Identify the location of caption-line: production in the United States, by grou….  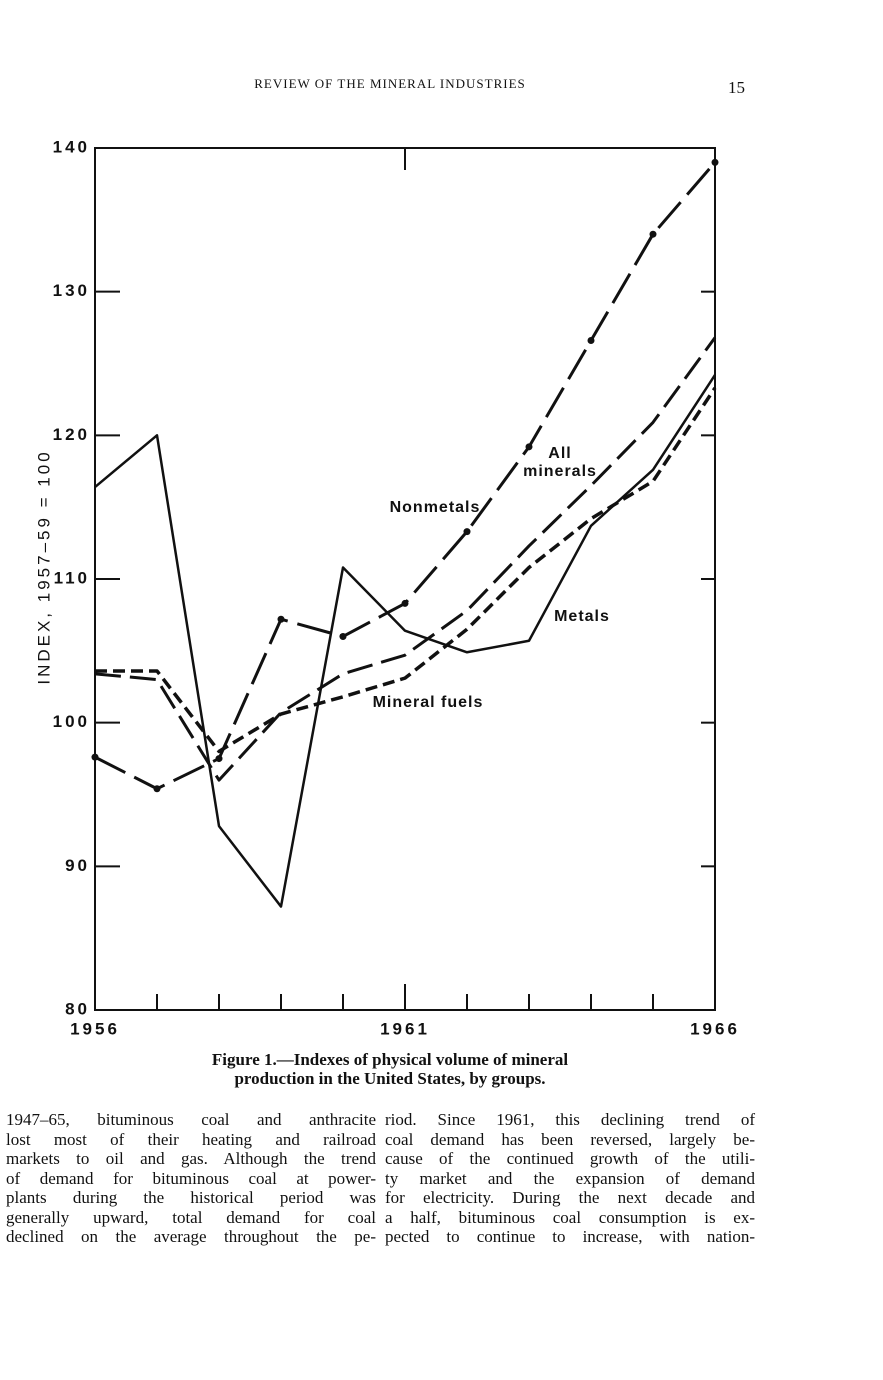
(390, 1078).